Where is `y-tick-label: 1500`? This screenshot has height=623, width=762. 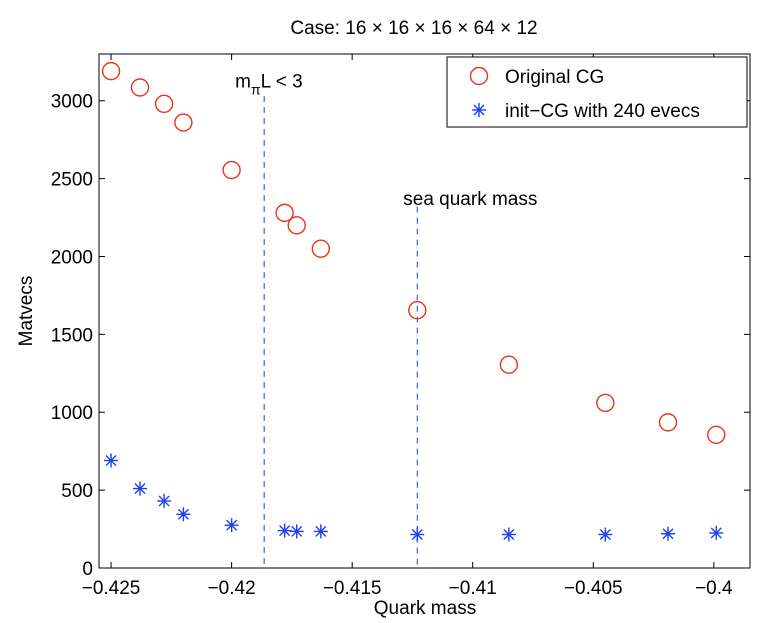
y-tick-label: 1500 is located at coordinates (72, 335).